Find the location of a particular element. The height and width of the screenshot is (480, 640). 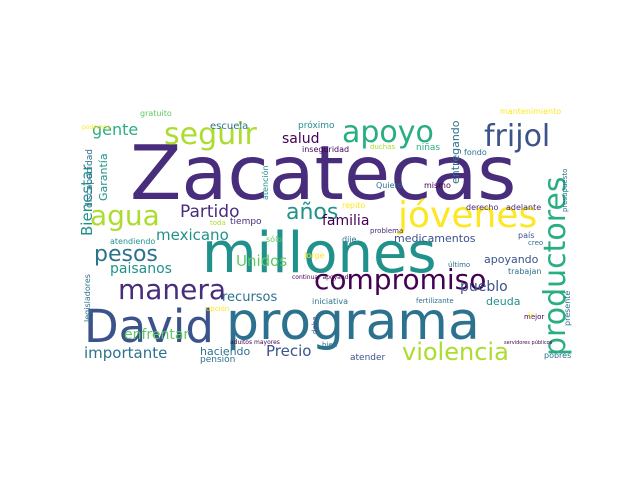

word-atender: atender is located at coordinates (368, 358).